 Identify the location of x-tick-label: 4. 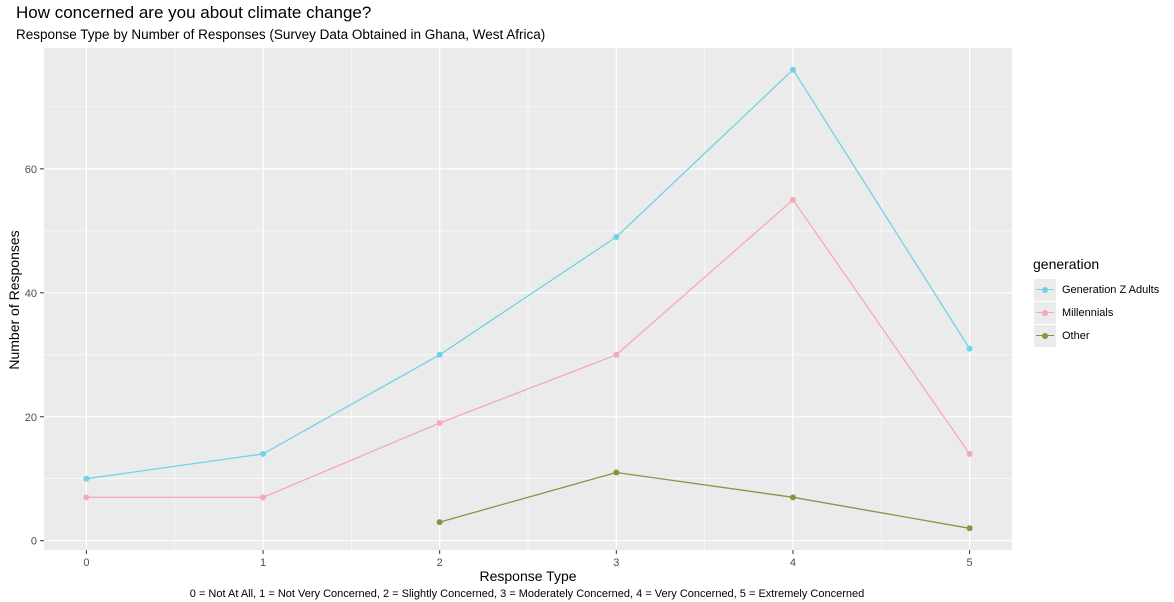
(793, 563).